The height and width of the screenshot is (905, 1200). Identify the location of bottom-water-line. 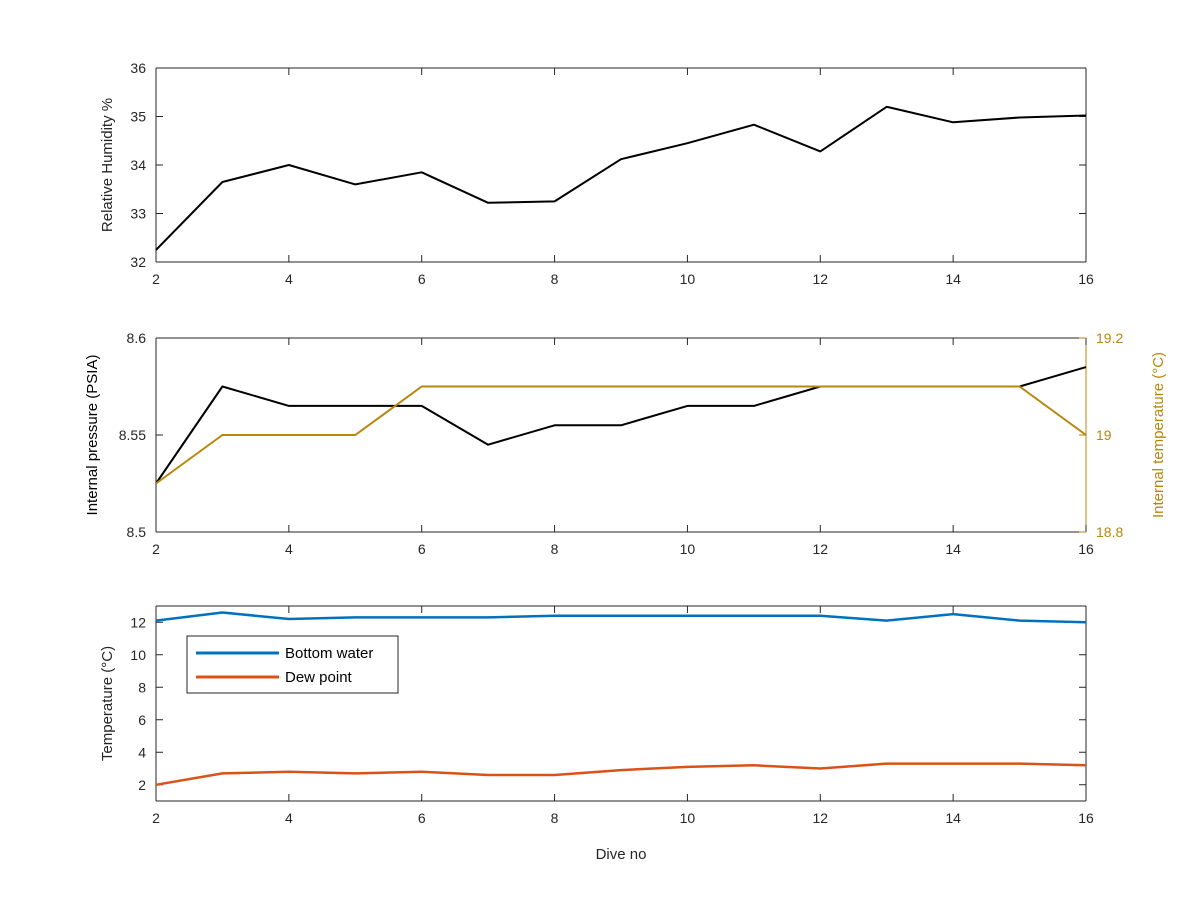
(621, 617).